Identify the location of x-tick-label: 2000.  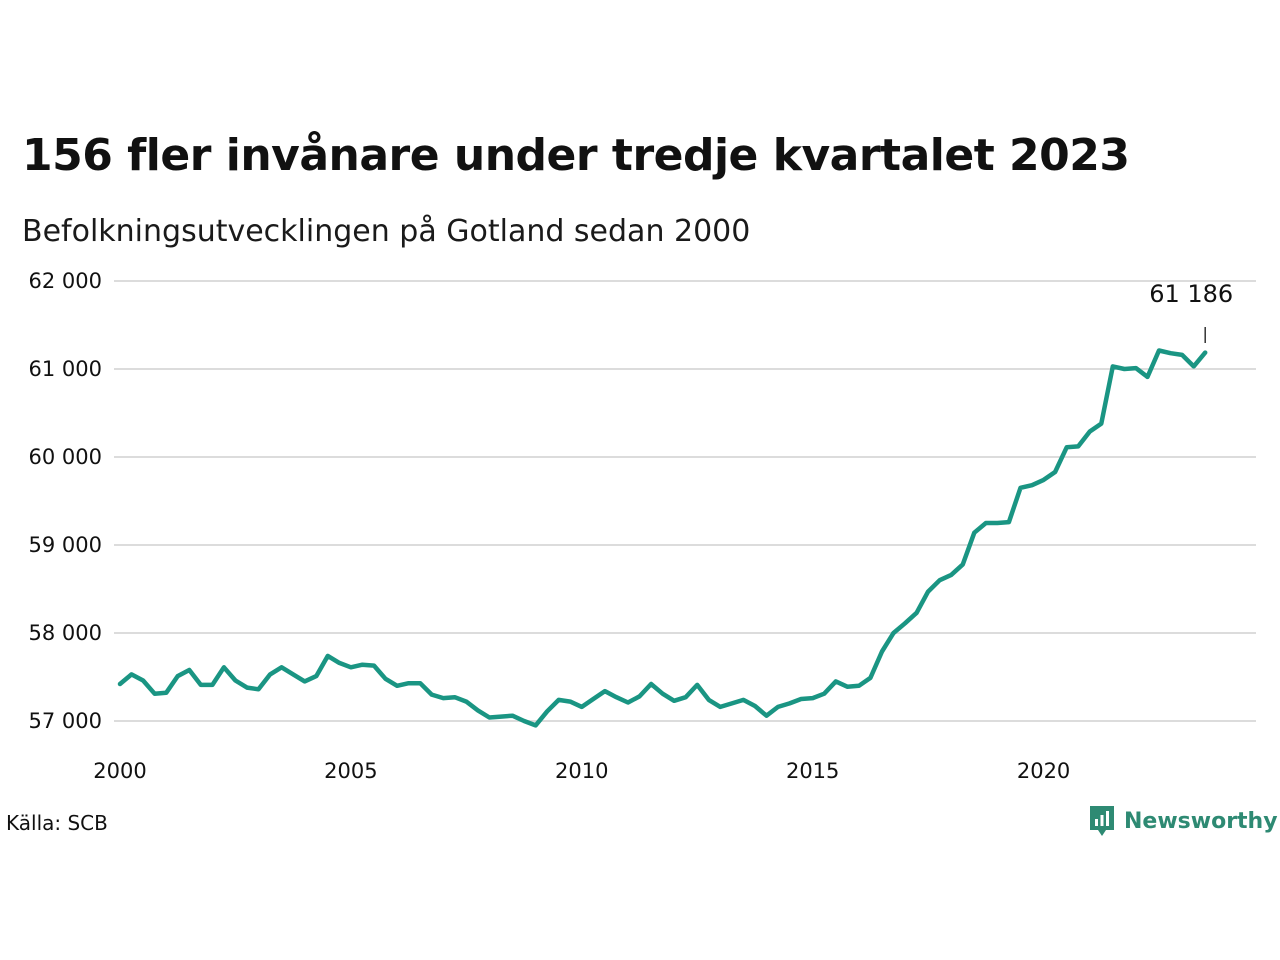
(119, 771).